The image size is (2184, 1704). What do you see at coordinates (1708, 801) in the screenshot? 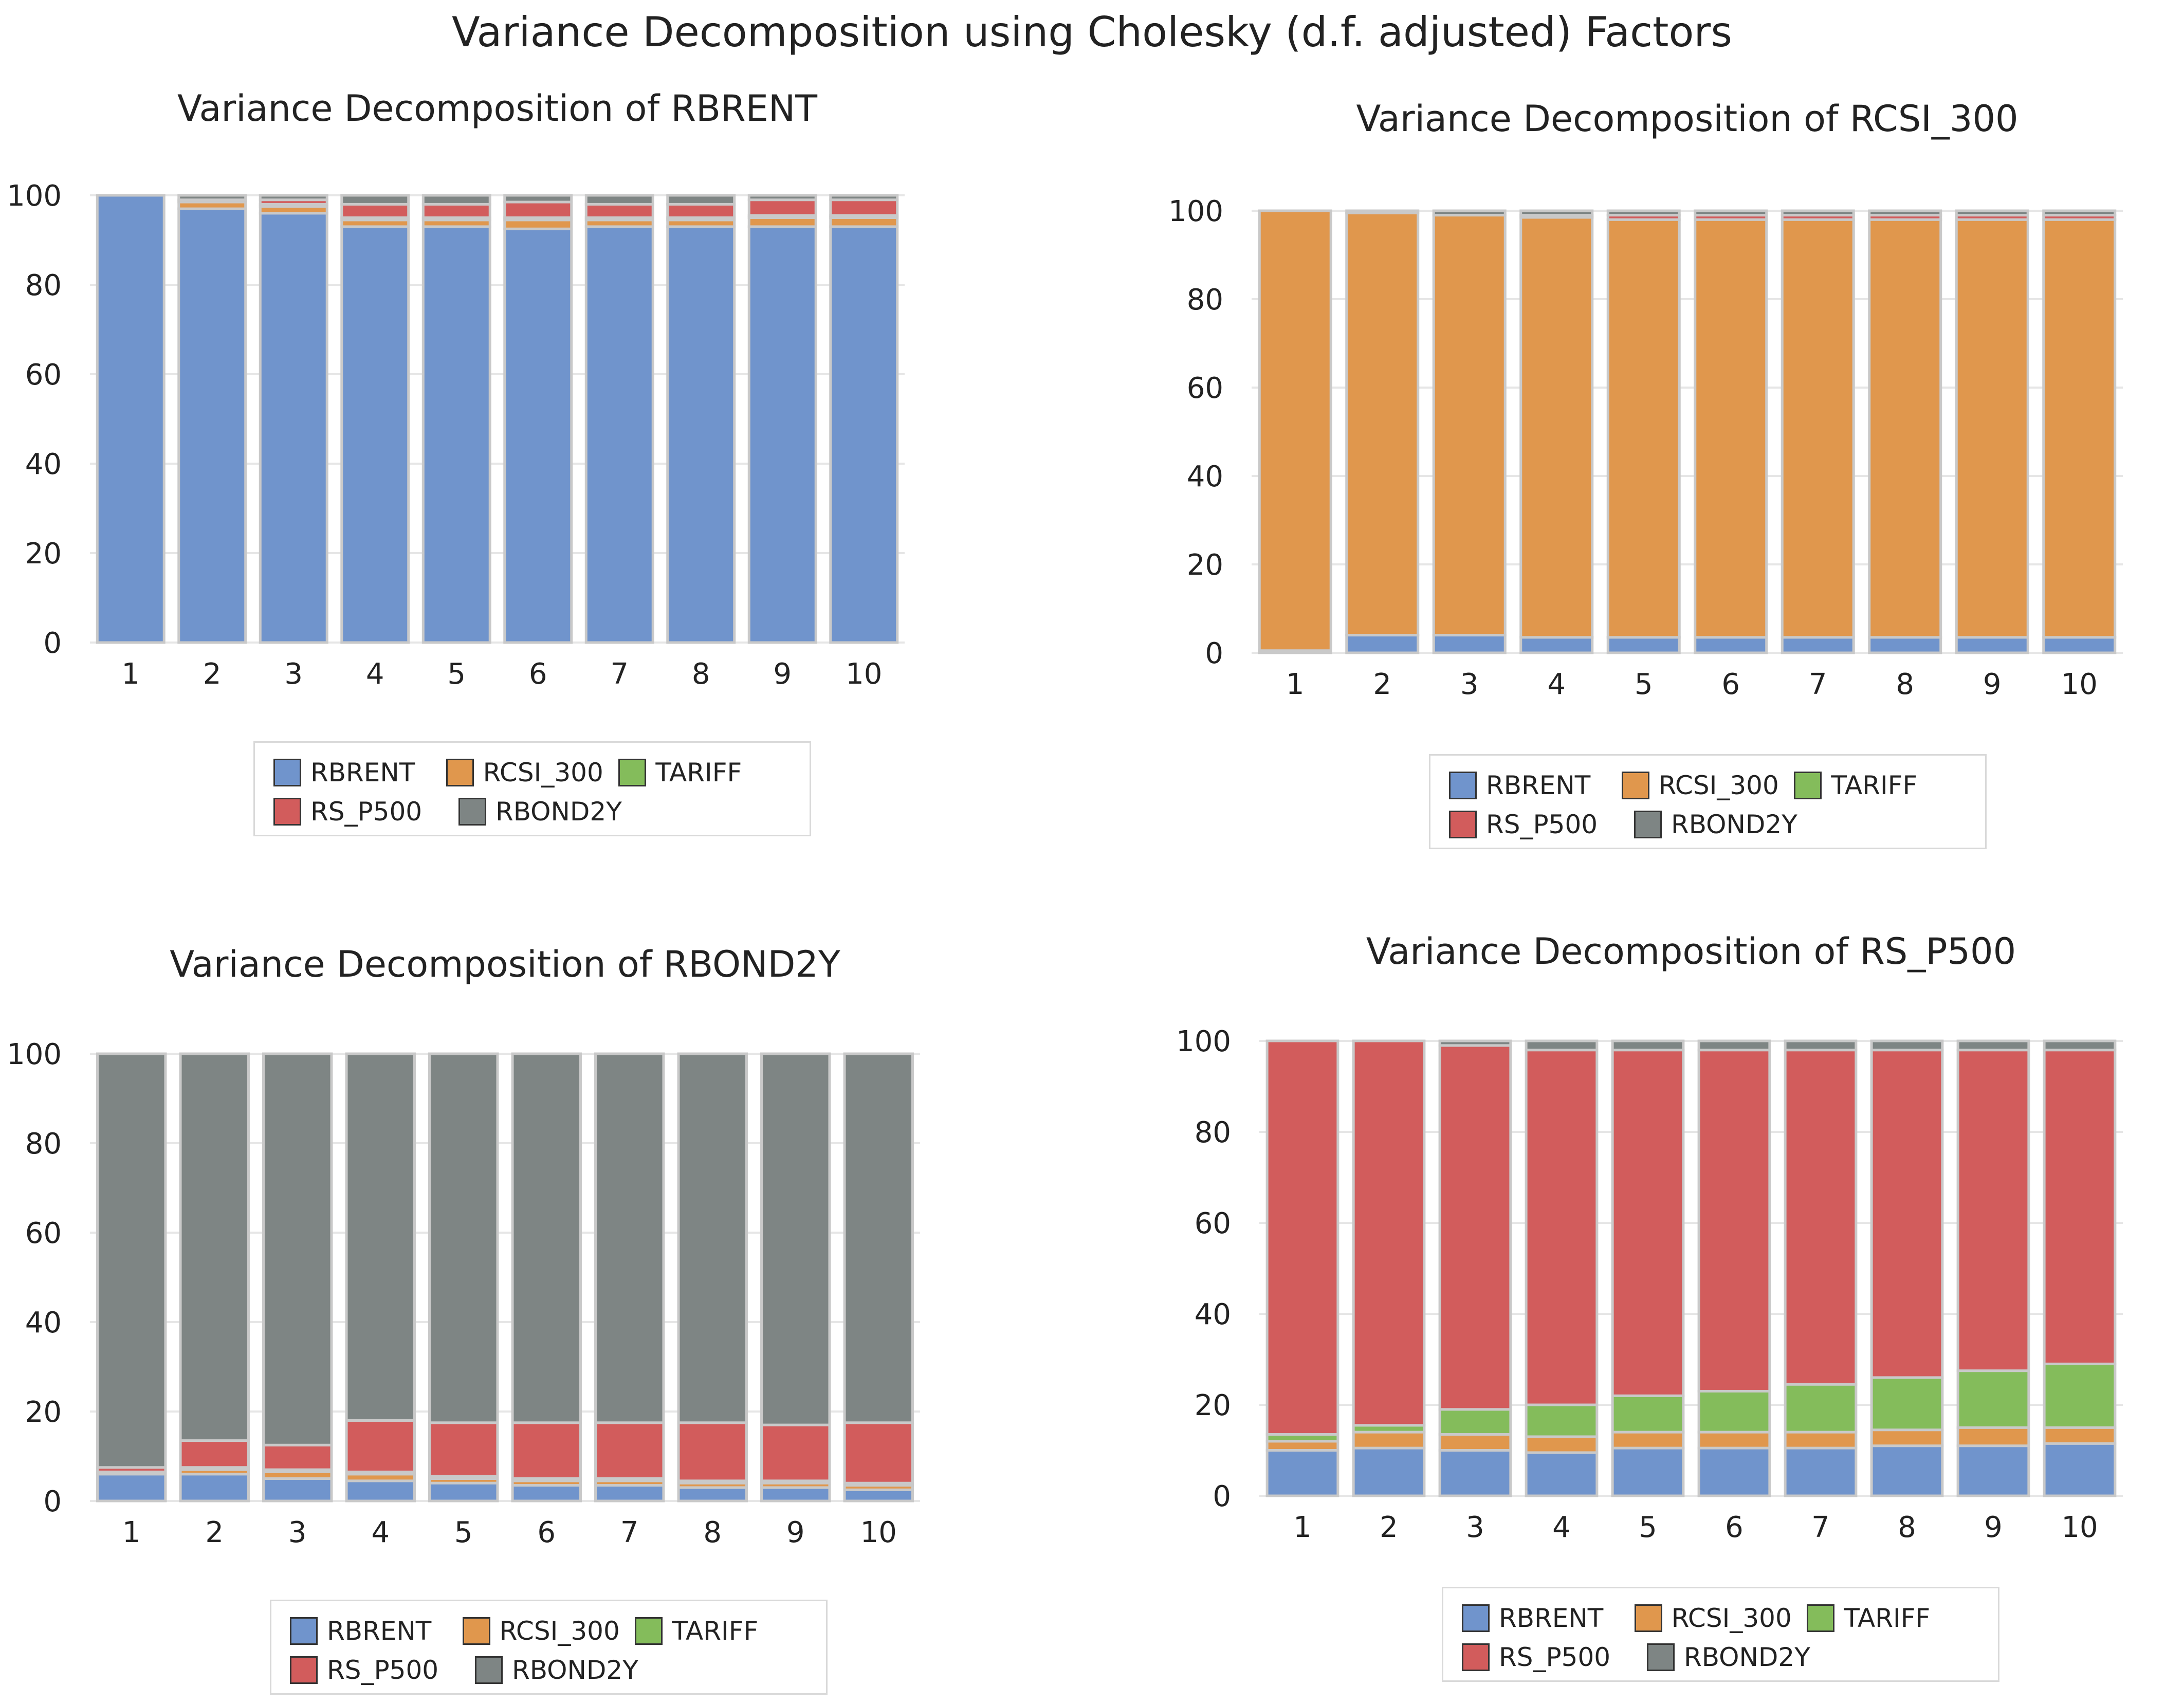
I see `legend-rcsi300: RBRENT RCSI_300 TARIFF RS_P500 RBOND2Y` at bounding box center [1708, 801].